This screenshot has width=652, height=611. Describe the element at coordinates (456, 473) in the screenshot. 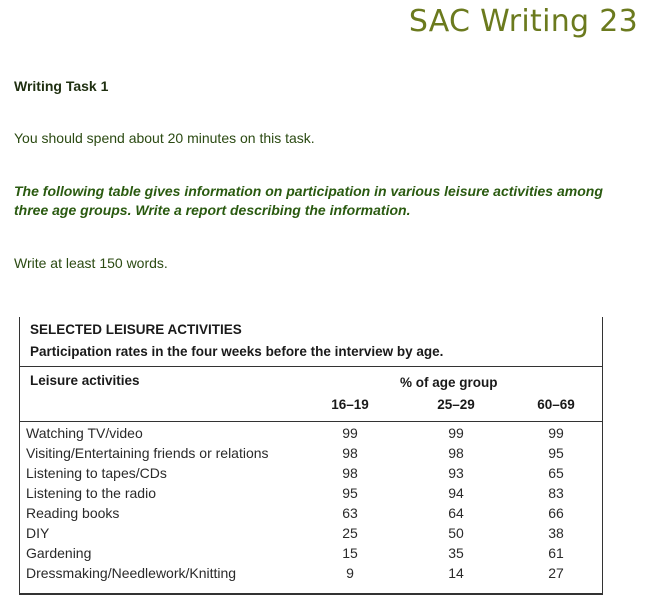

I see `value-25-29: 93` at that location.